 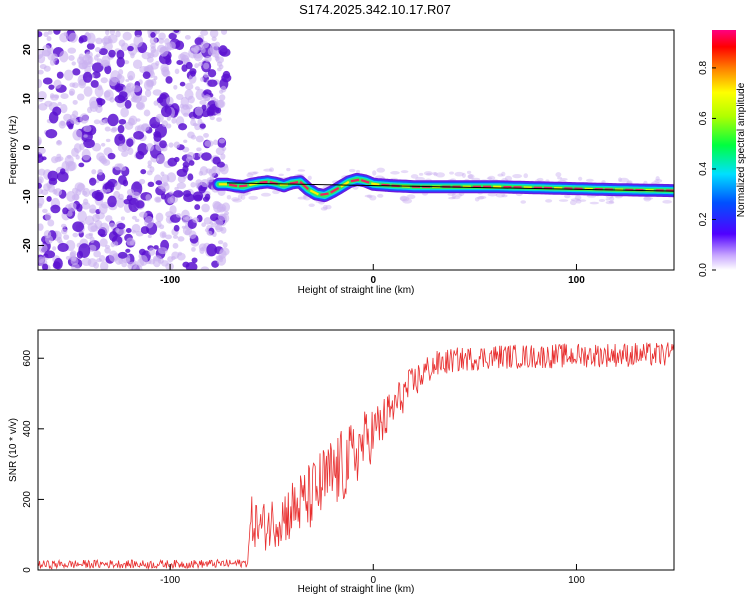 I want to click on colorbar-tick-label: 0.6, so click(x=703, y=118).